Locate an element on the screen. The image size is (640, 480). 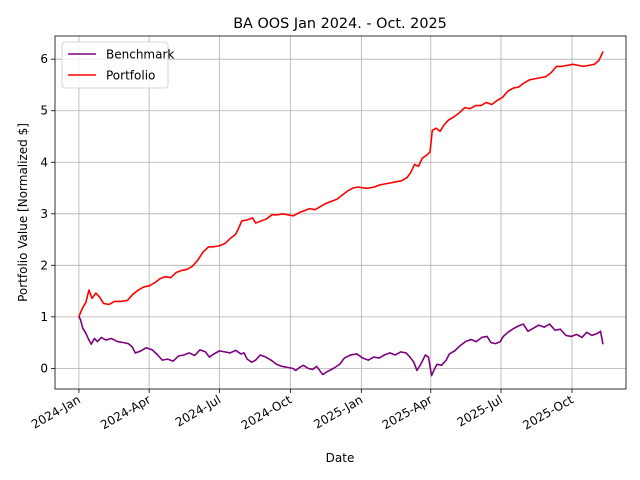
y-tick-label: 5 is located at coordinates (44, 111).